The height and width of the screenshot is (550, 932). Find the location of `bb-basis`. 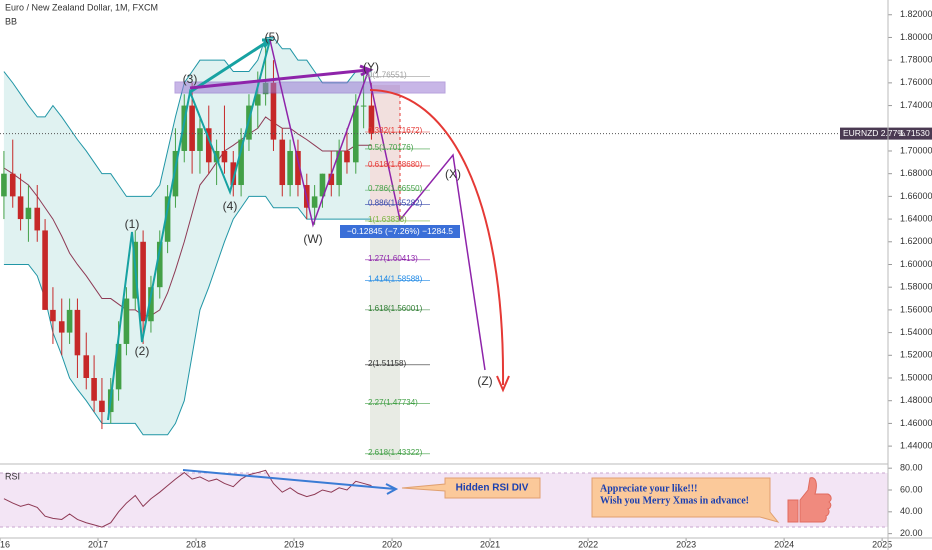

bb-basis is located at coordinates (187, 216).